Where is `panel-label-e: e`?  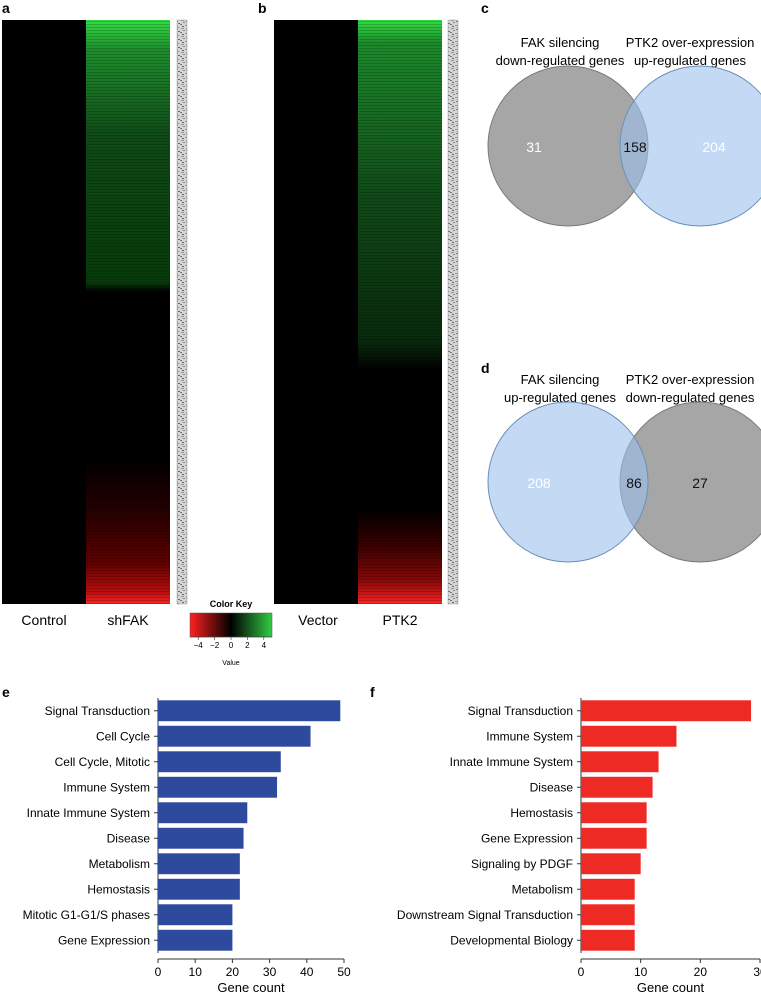 panel-label-e: e is located at coordinates (6, 692).